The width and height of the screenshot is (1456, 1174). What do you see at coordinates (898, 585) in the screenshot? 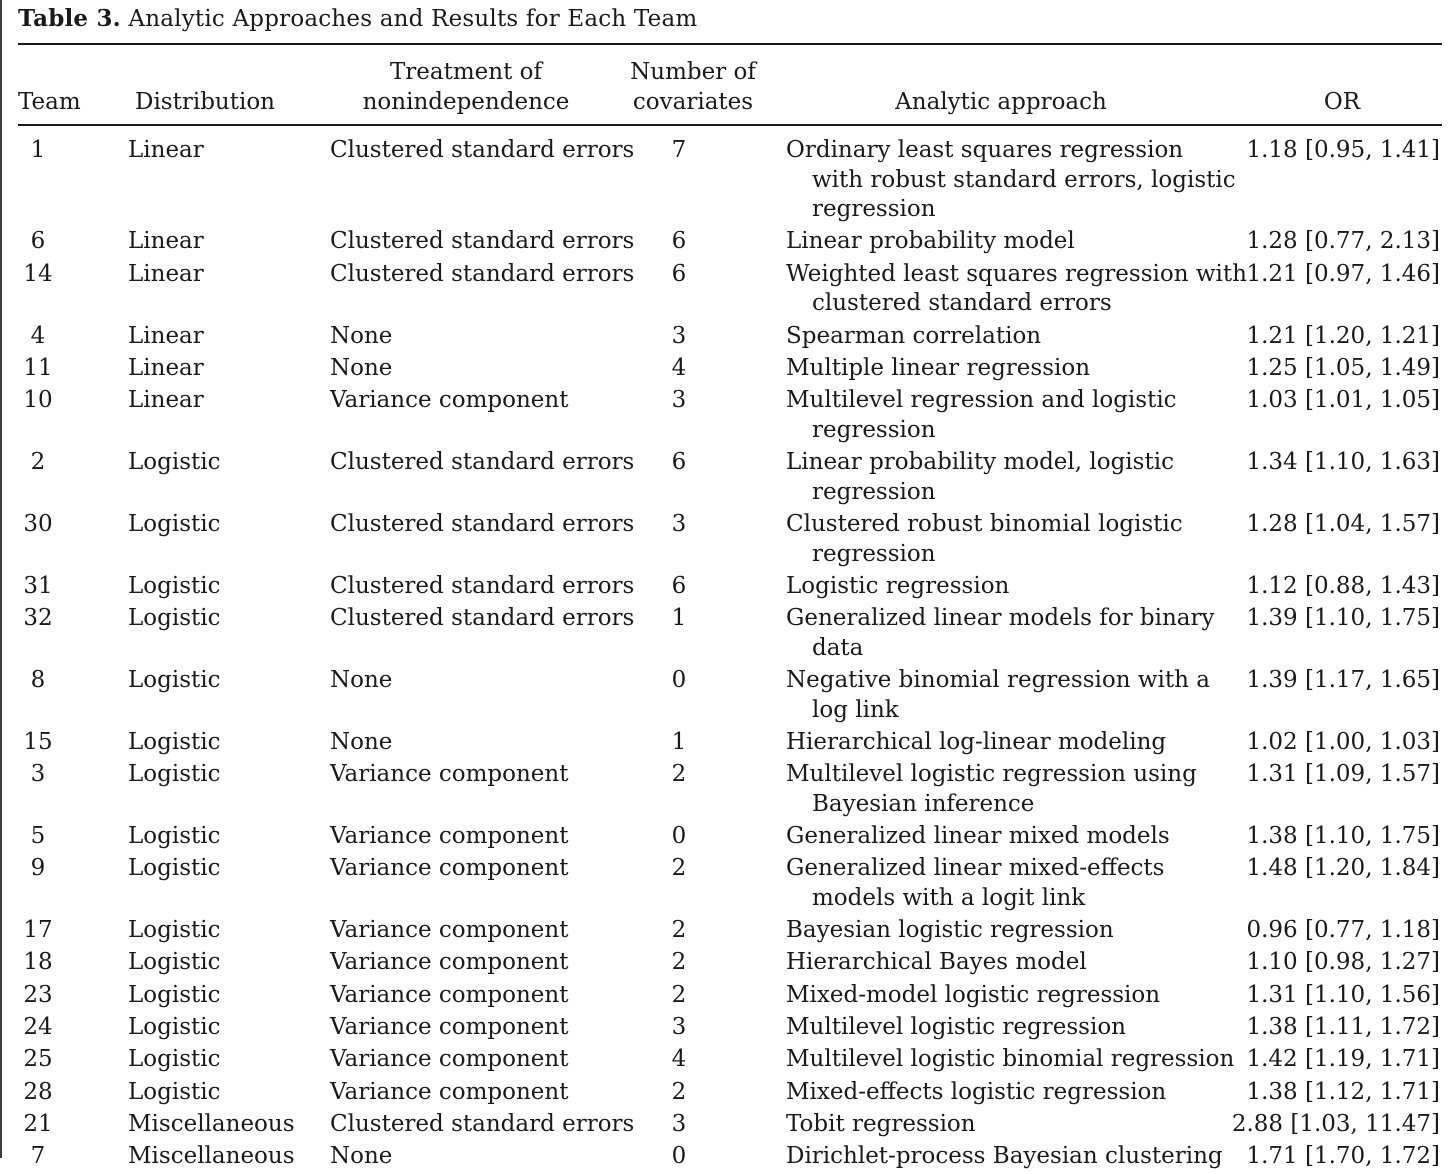
I see `approach-line: Logistic regression` at bounding box center [898, 585].